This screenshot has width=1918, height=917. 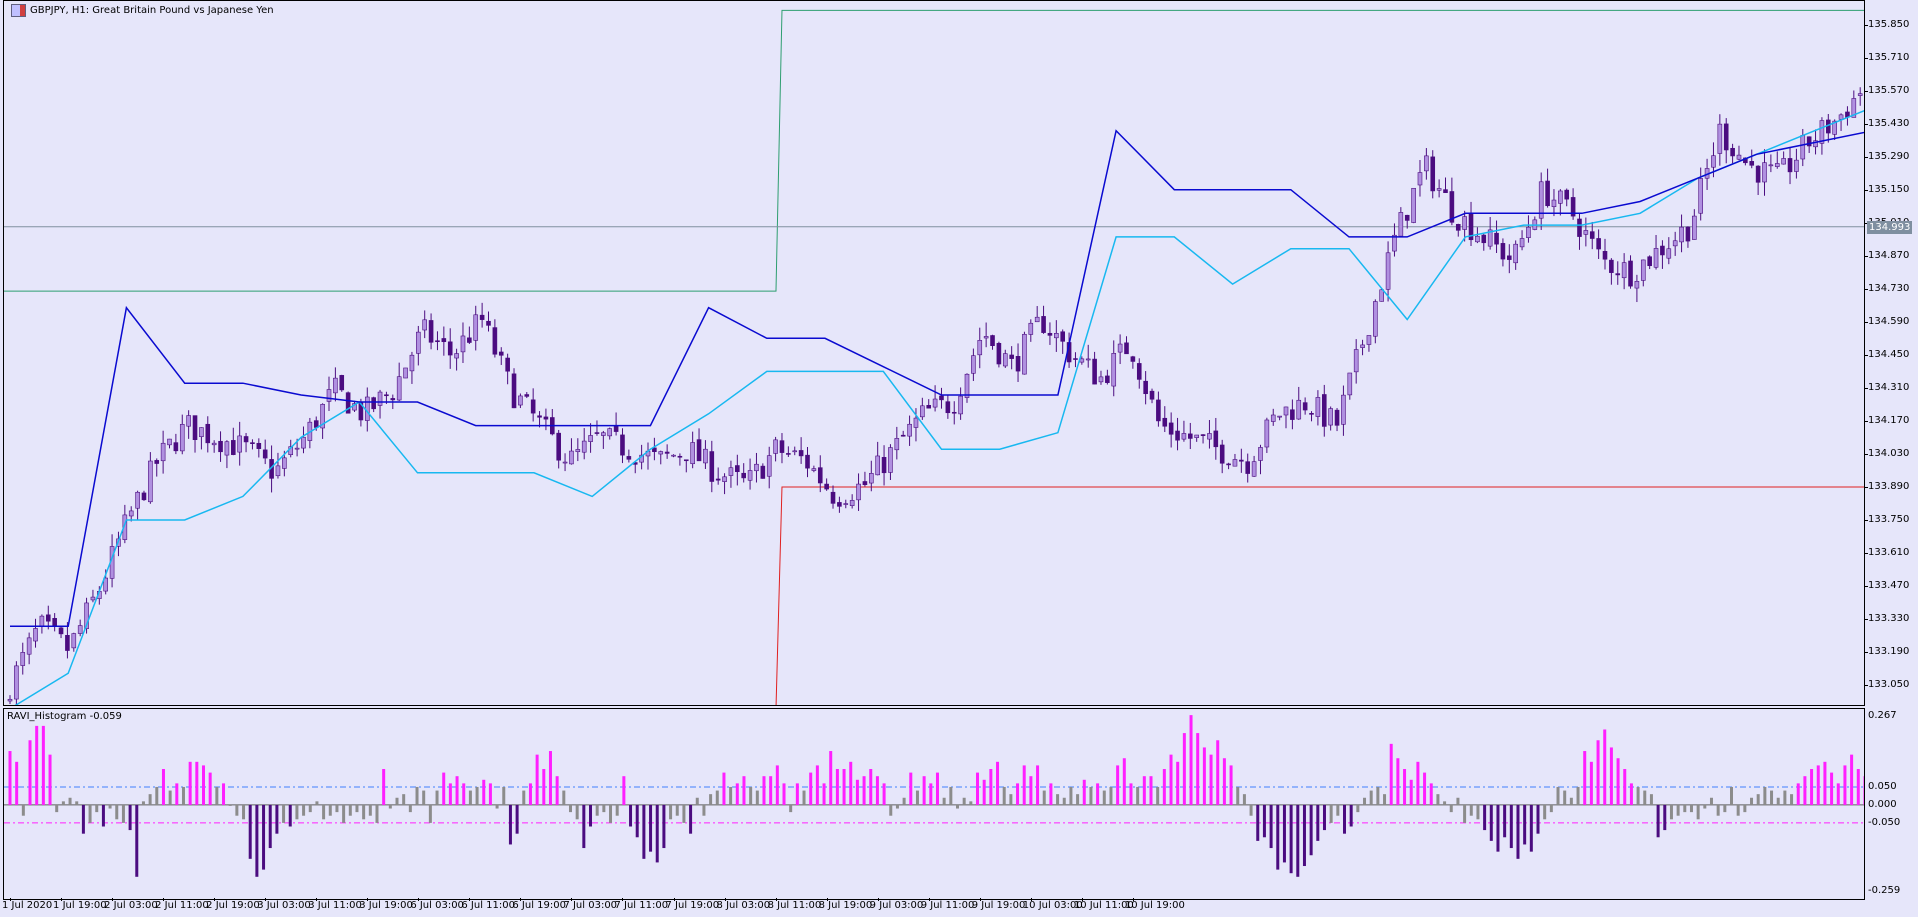 I want to click on lower-level, so click(x=1319, y=595).